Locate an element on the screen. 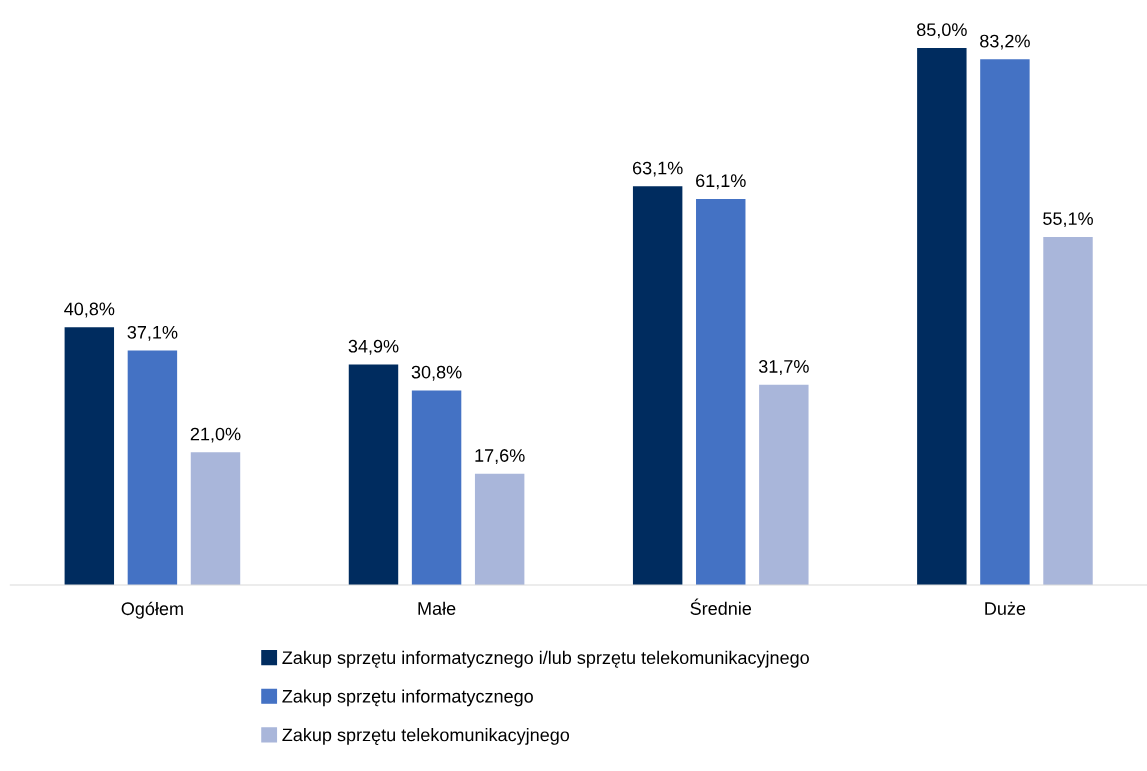  data-label: 34,9% is located at coordinates (373, 347).